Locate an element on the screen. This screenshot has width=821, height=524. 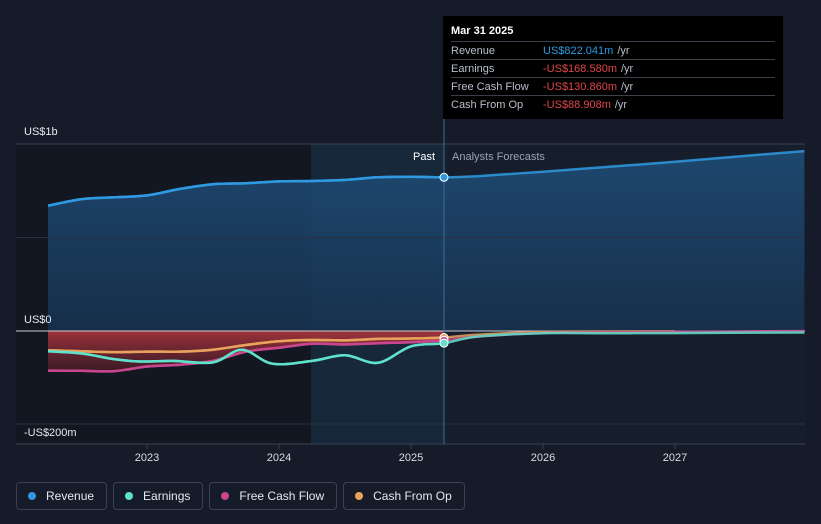
past-label: Past is located at coordinates (424, 157).